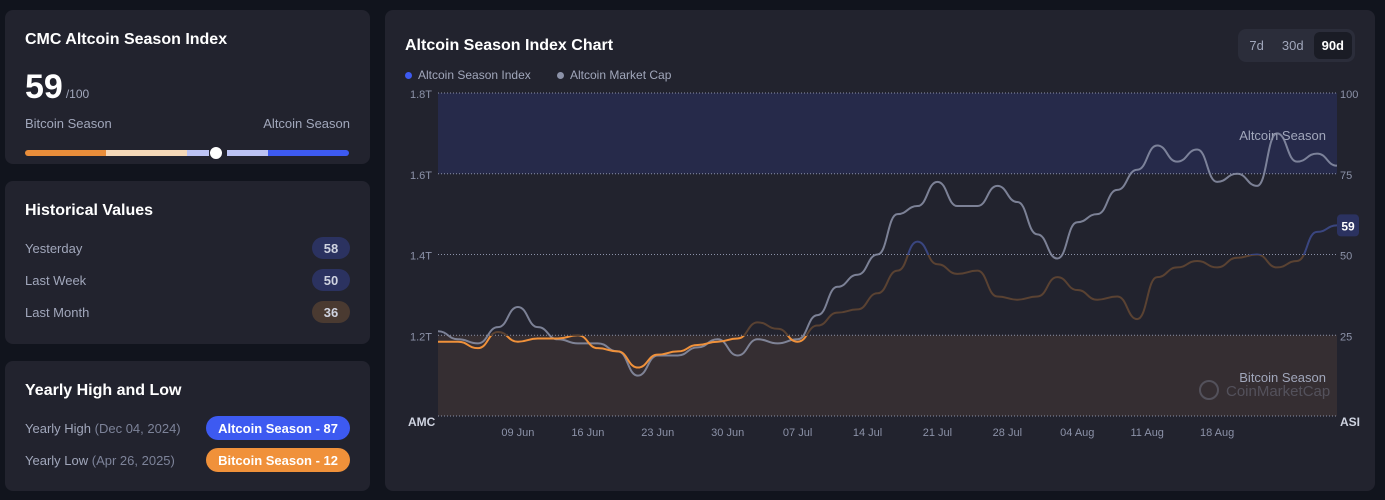  What do you see at coordinates (421, 176) in the screenshot?
I see `left-tick-label: 1.6T` at bounding box center [421, 176].